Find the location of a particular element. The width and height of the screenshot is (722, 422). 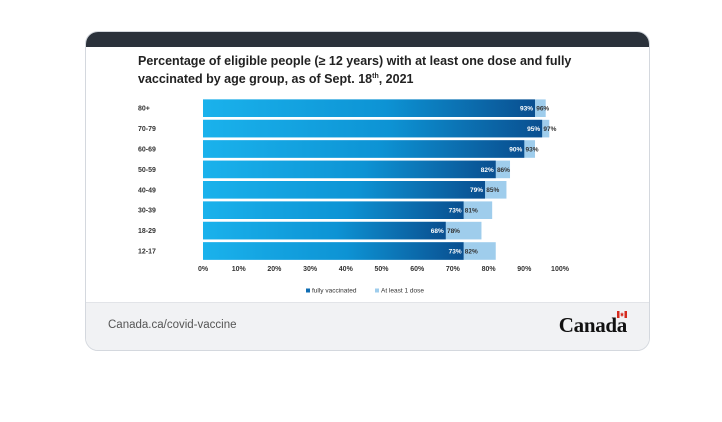

dose-value-label: 97% is located at coordinates (549, 129).